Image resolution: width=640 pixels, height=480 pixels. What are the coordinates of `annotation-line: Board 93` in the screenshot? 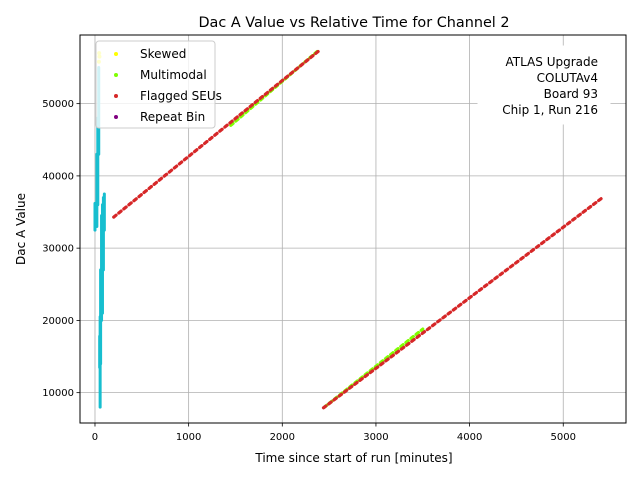 It's located at (571, 94).